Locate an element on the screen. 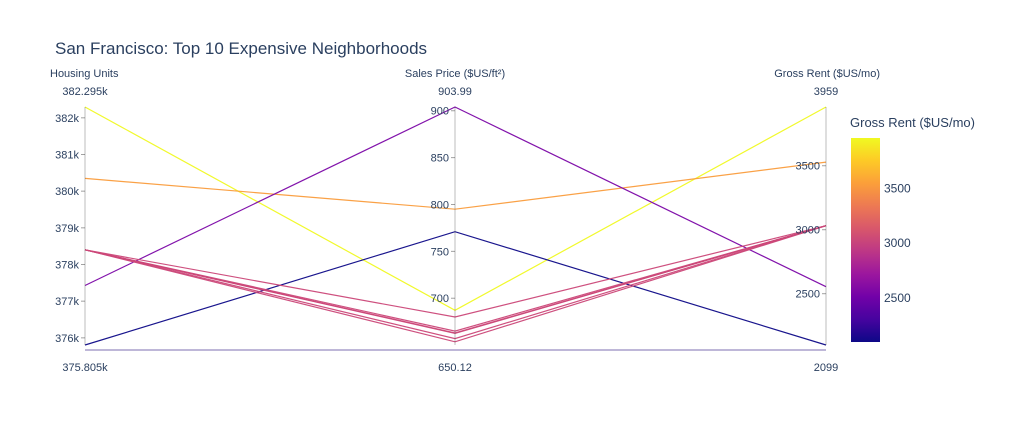 The width and height of the screenshot is (1010, 438). colorbar-tick-label: 3000 is located at coordinates (897, 243).